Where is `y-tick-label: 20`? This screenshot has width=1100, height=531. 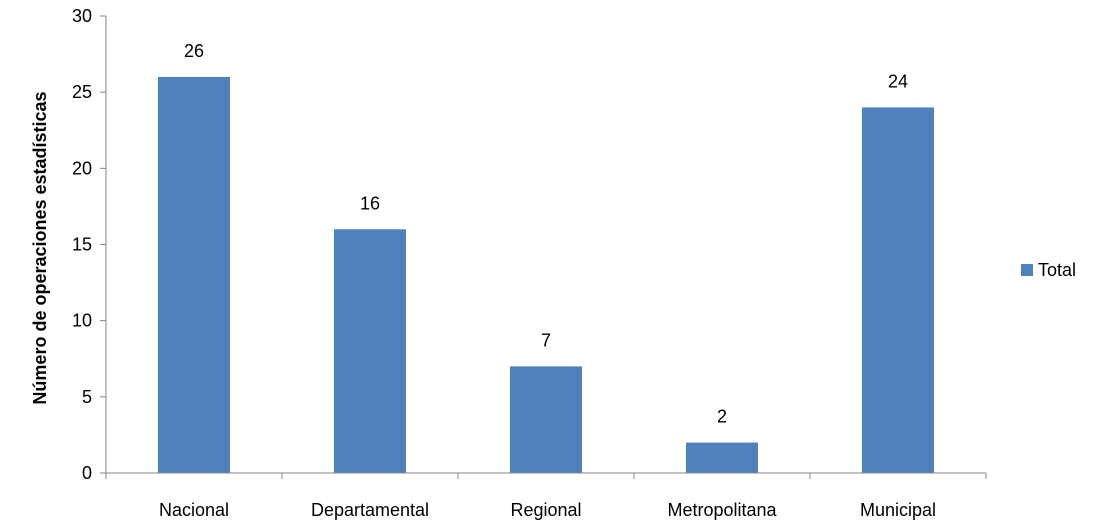 y-tick-label: 20 is located at coordinates (82, 168).